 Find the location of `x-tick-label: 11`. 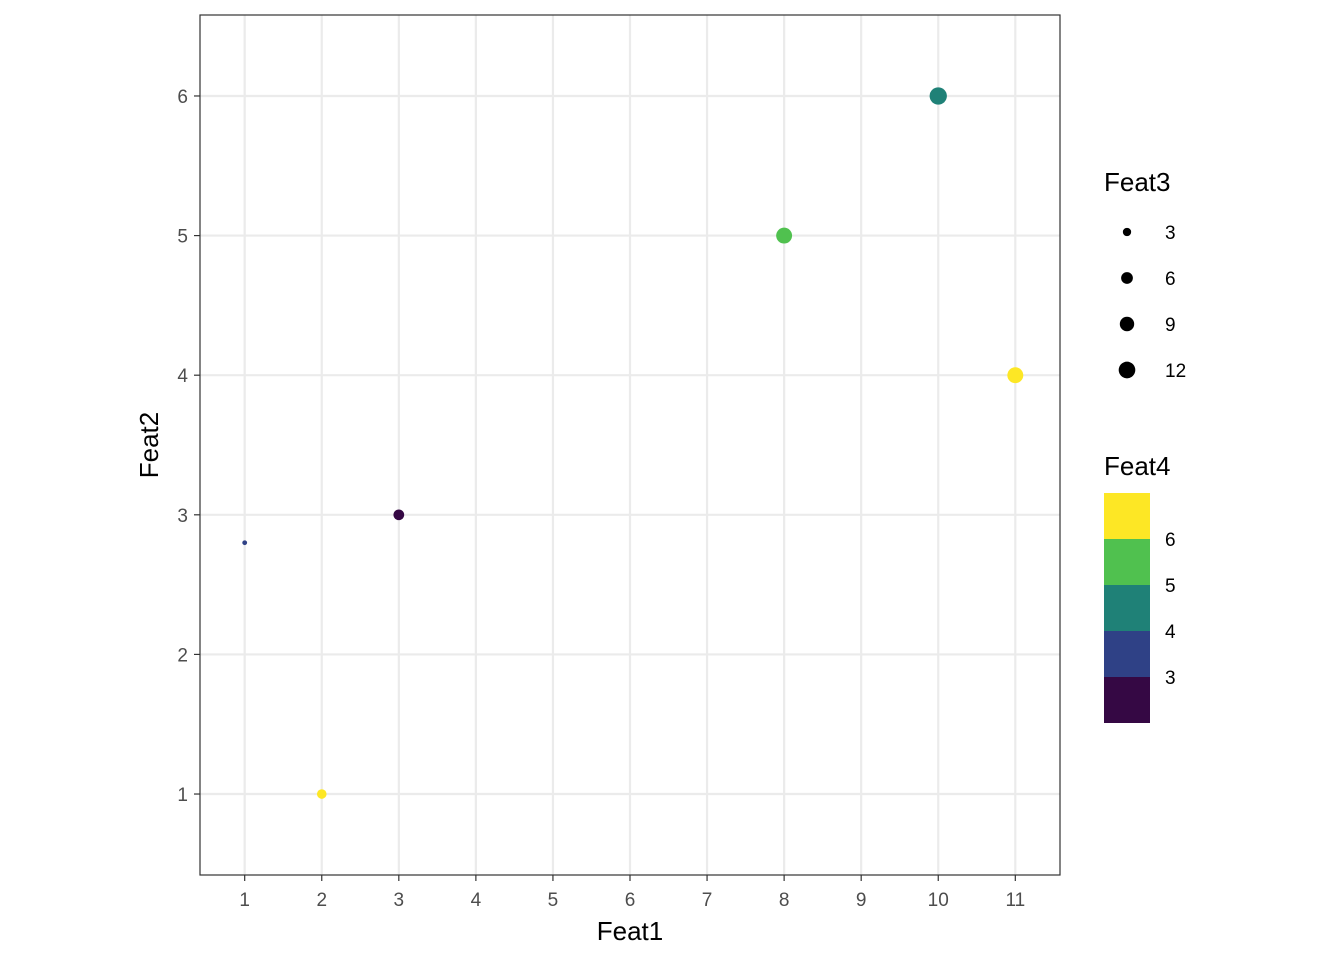

x-tick-label: 11 is located at coordinates (1015, 900).